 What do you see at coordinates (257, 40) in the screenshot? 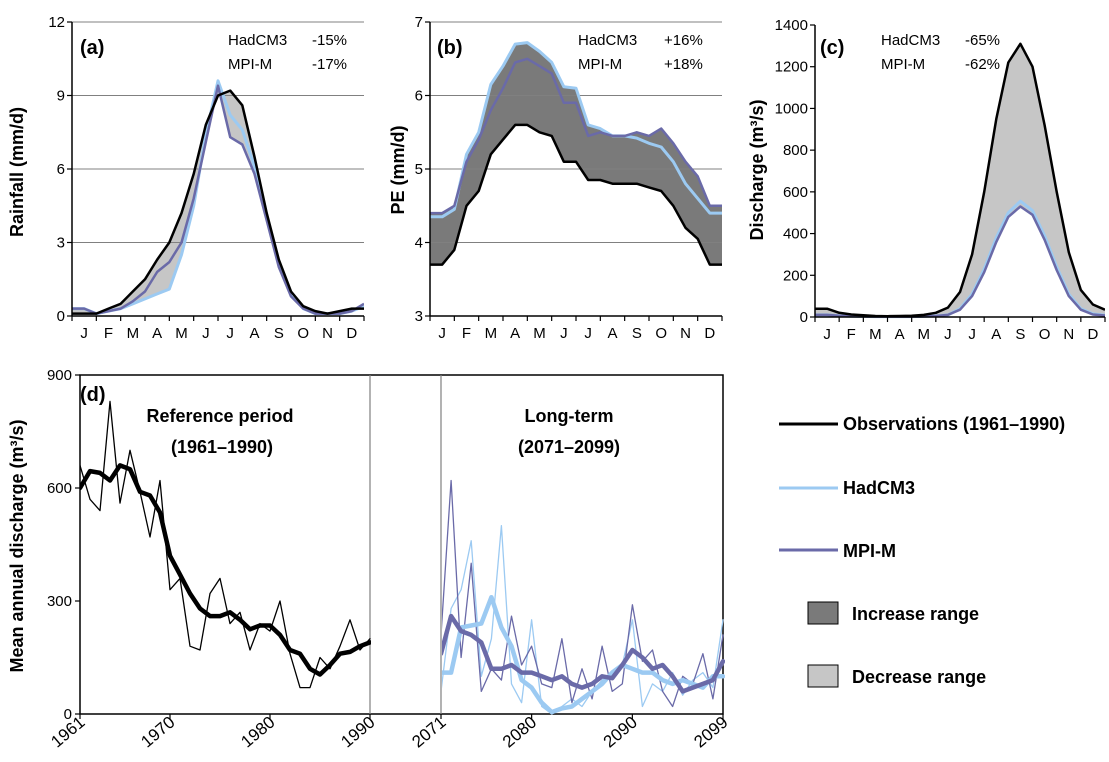
I see `panel-a-ann-model-1: HadCM3` at bounding box center [257, 40].